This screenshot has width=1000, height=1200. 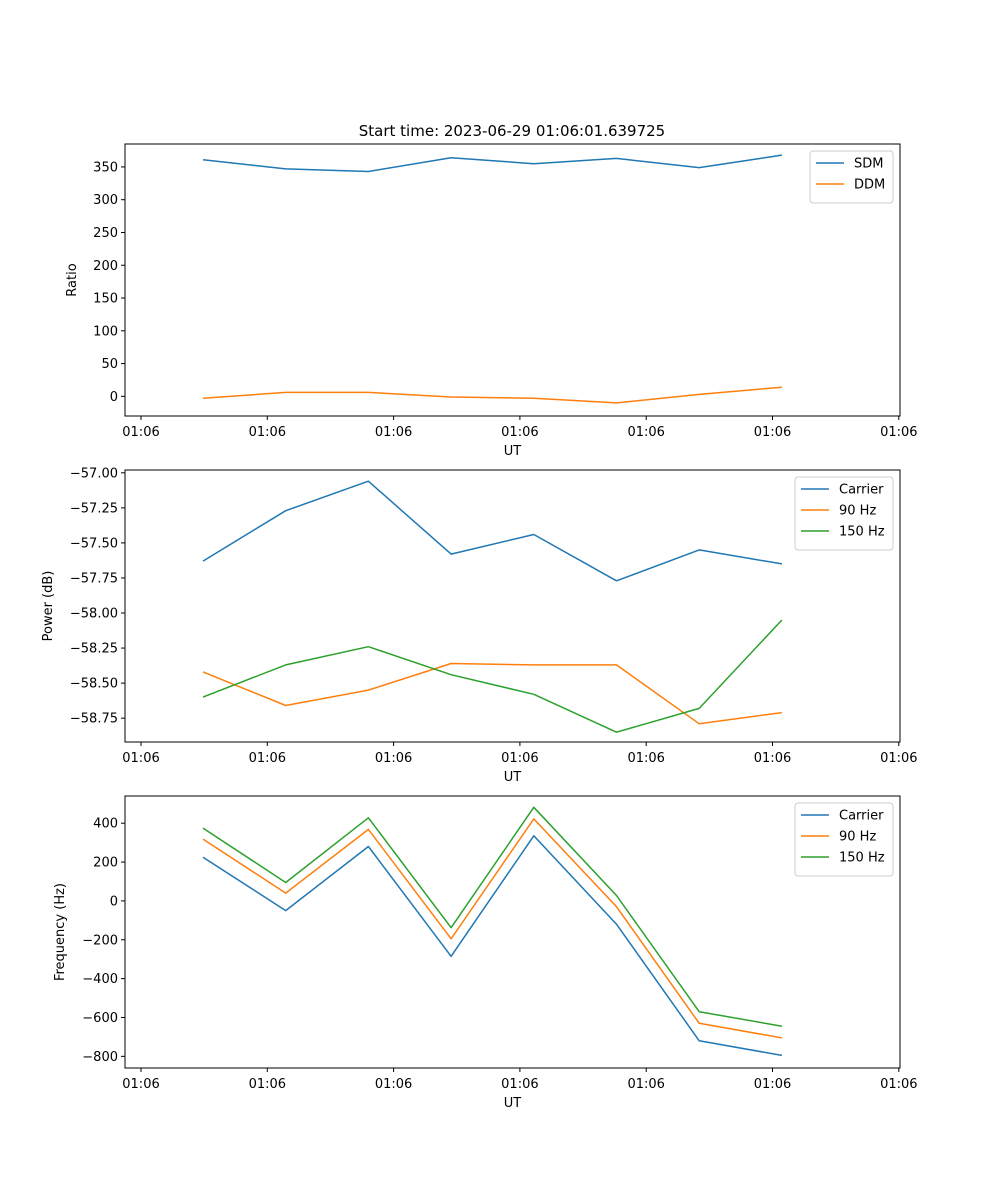 I want to click on y-tick-label: −400, so click(x=100, y=979).